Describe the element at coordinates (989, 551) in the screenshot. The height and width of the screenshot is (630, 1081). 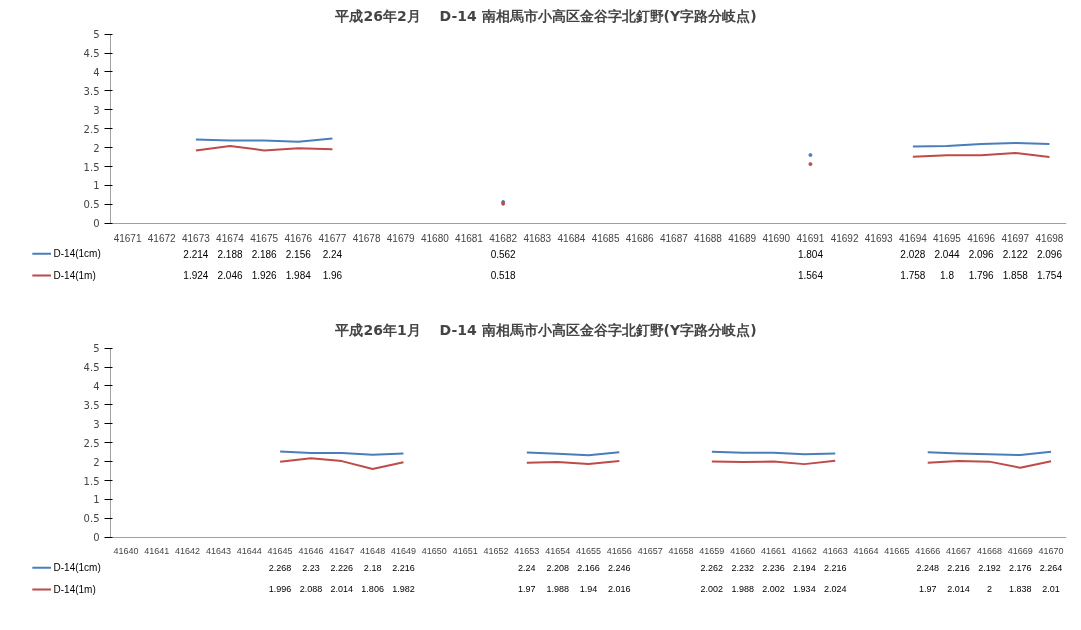
I see `x-tick-label: 41668` at that location.